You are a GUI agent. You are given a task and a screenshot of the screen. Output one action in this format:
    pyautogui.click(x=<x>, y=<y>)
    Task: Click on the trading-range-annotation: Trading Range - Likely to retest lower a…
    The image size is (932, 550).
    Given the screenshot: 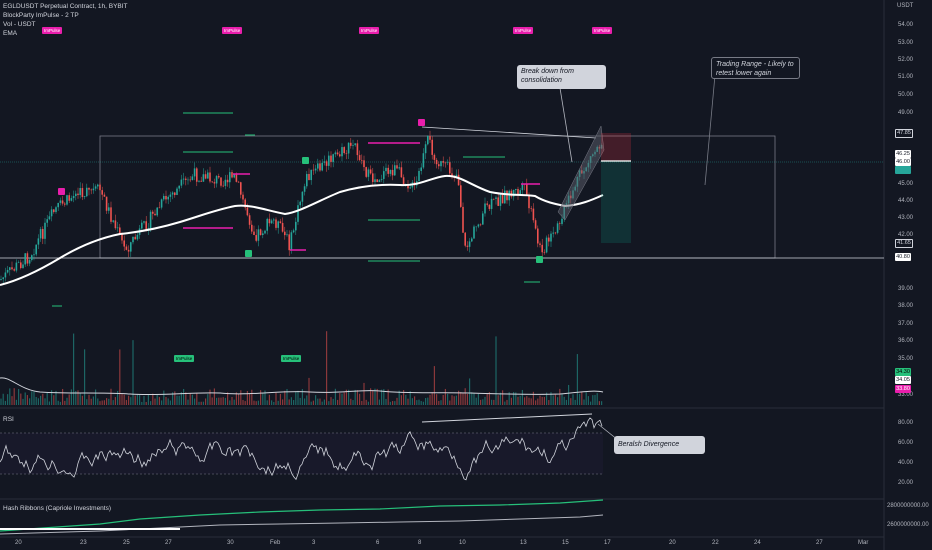 What is the action you would take?
    pyautogui.click(x=755, y=68)
    